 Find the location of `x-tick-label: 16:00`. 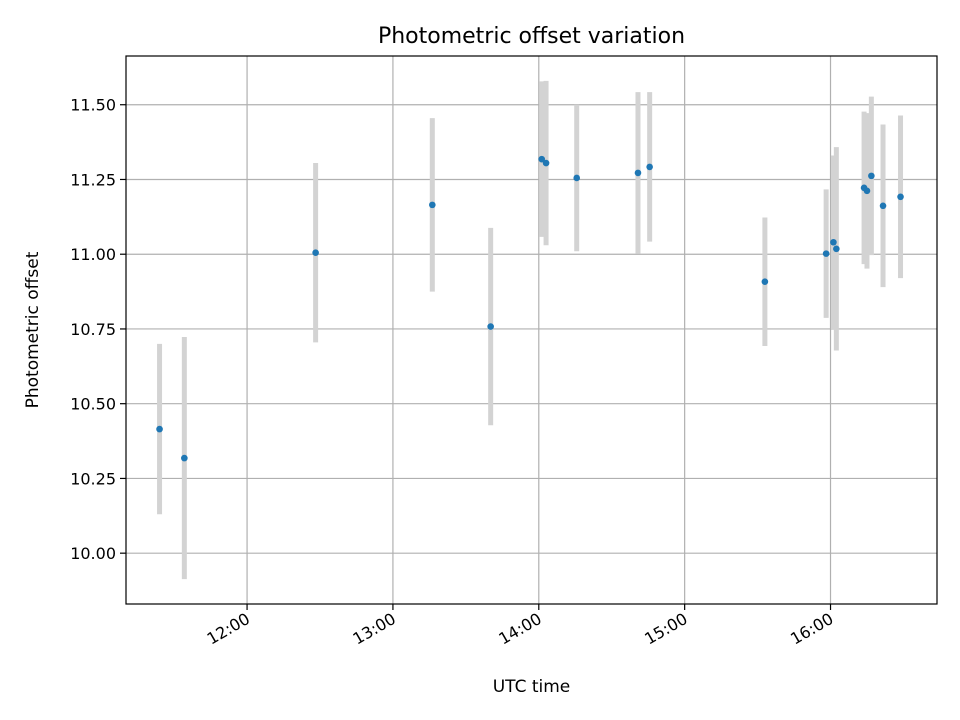

x-tick-label: 16:00 is located at coordinates (811, 629).